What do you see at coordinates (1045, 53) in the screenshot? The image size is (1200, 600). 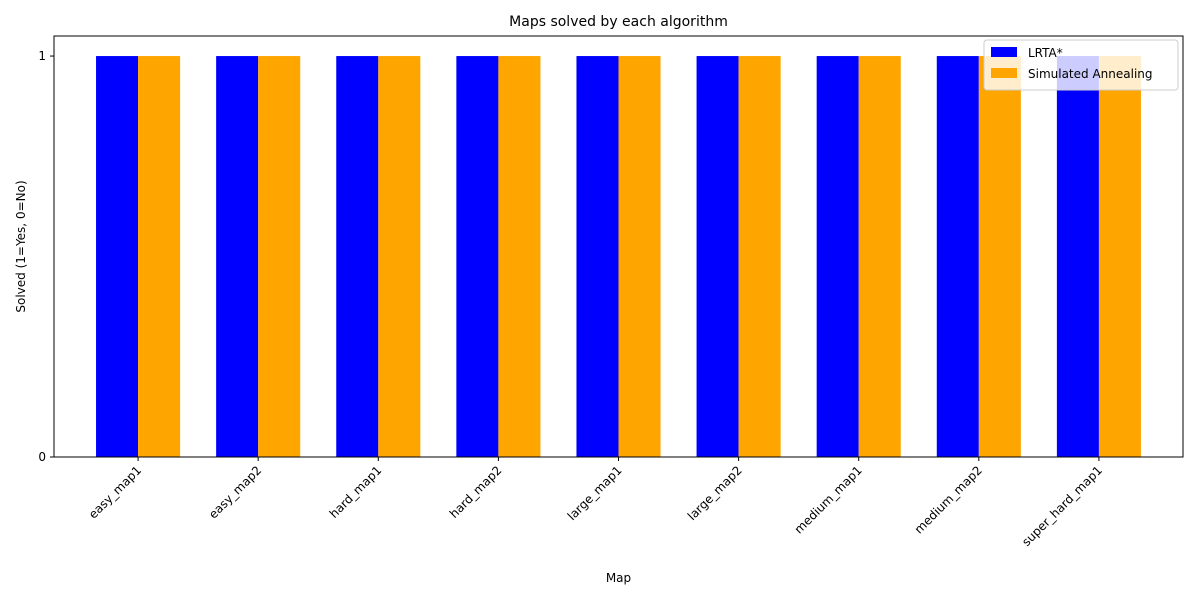 I see `legend-label-0: LRTA*` at bounding box center [1045, 53].